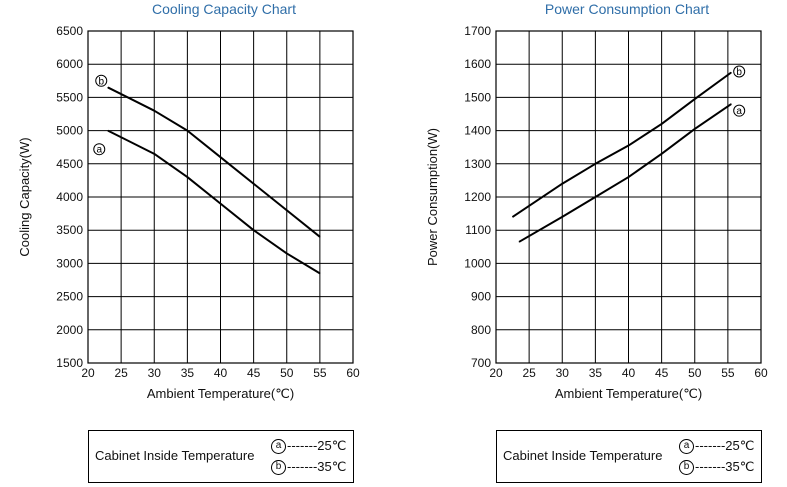  Describe the element at coordinates (69, 330) in the screenshot. I see `y-tick-label: 2000` at that location.